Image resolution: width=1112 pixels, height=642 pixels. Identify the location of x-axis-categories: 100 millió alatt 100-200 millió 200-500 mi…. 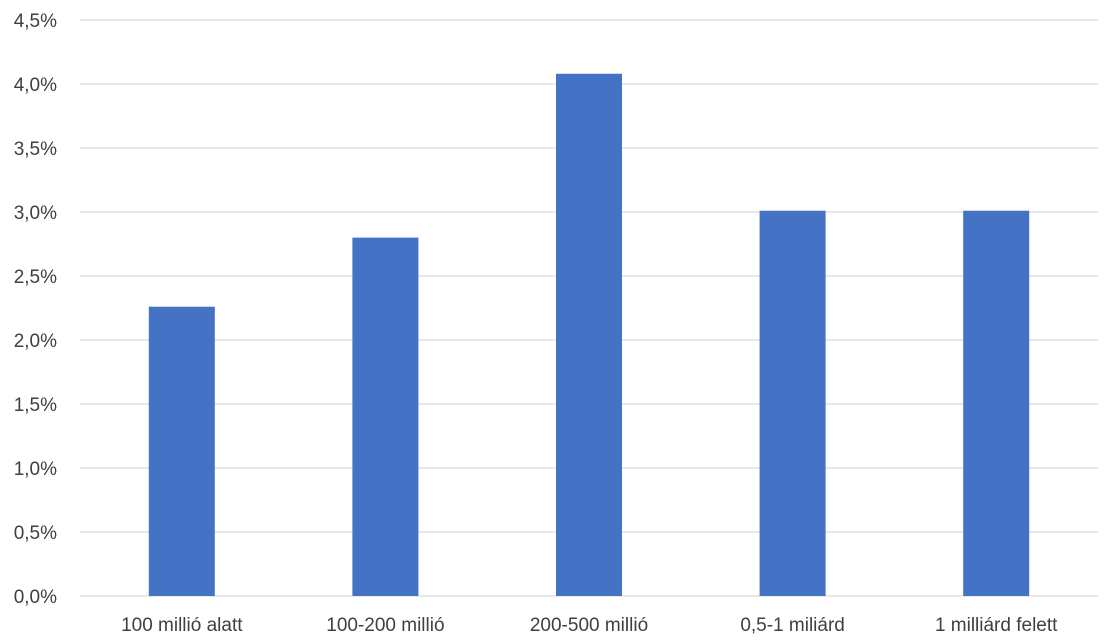
(589, 625).